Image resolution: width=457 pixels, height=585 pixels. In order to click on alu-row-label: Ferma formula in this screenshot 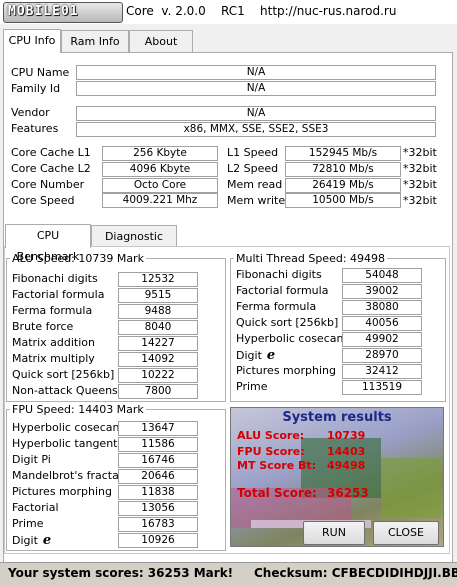, I will do `click(52, 310)`.